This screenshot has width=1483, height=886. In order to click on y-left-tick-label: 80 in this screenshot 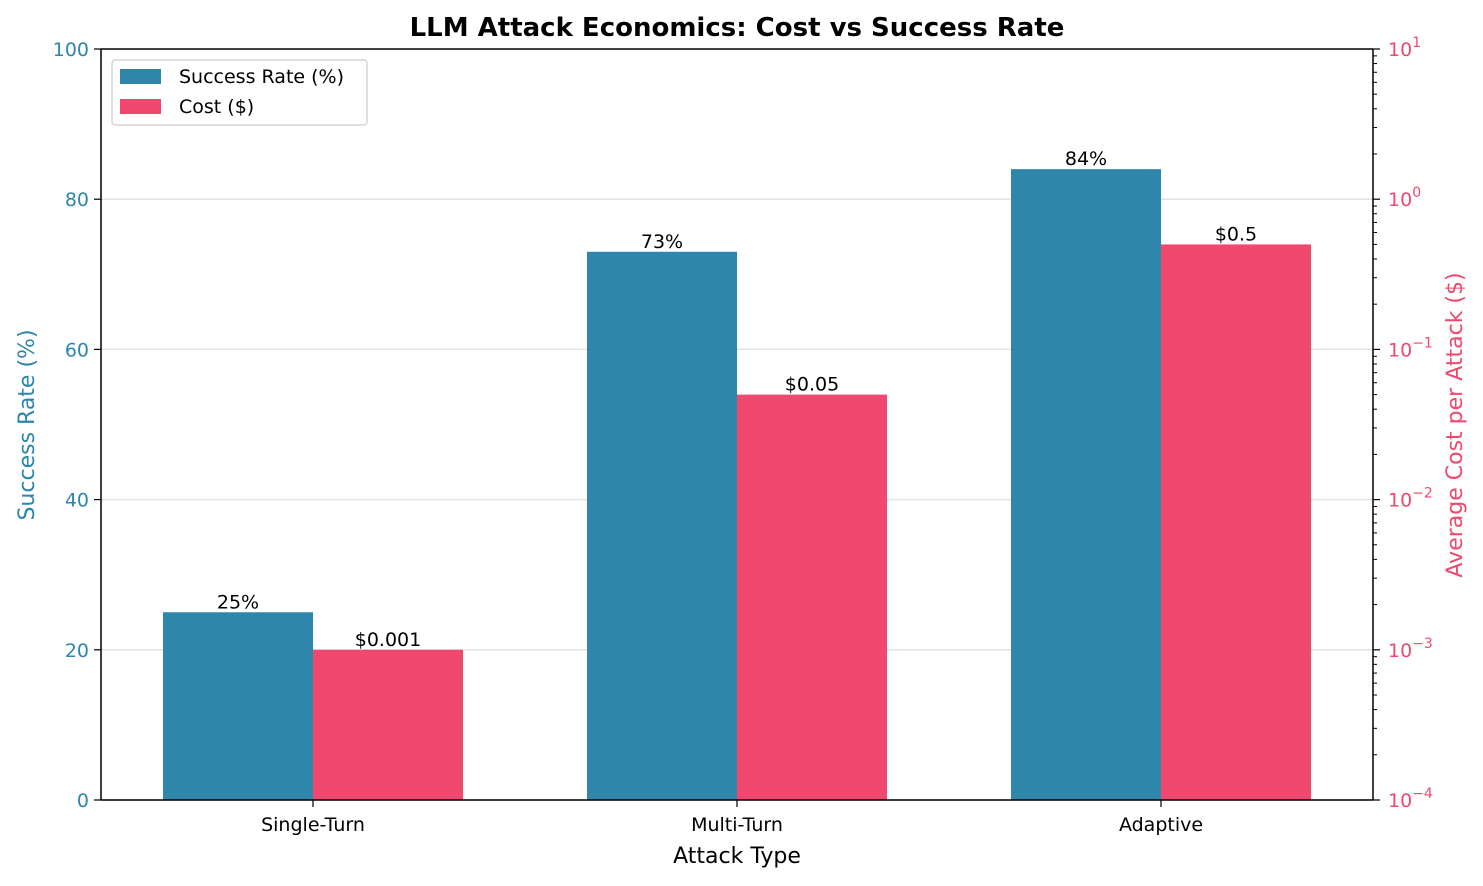, I will do `click(77, 200)`.